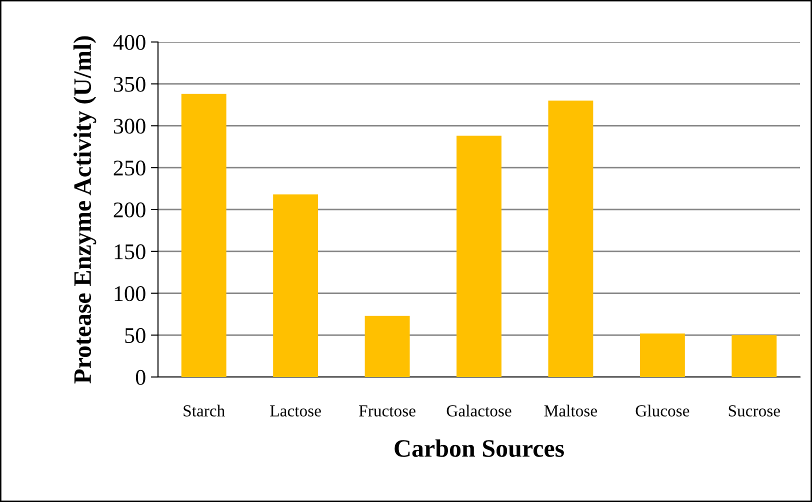  What do you see at coordinates (130, 252) in the screenshot?
I see `y-tick-label: 150` at bounding box center [130, 252].